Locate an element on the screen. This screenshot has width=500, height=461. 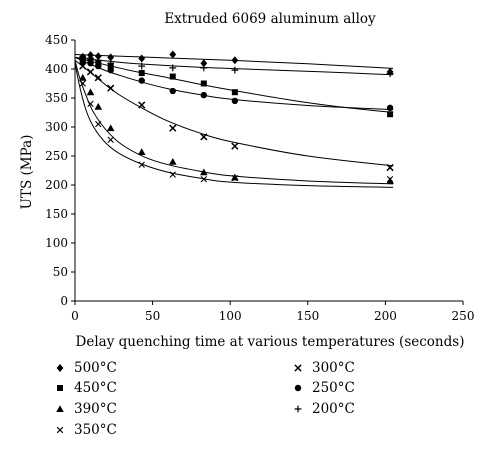
legend: 500°C 450°C 390°C 350°C 300°C 250°C 200°C is located at coordinates (205, 399).